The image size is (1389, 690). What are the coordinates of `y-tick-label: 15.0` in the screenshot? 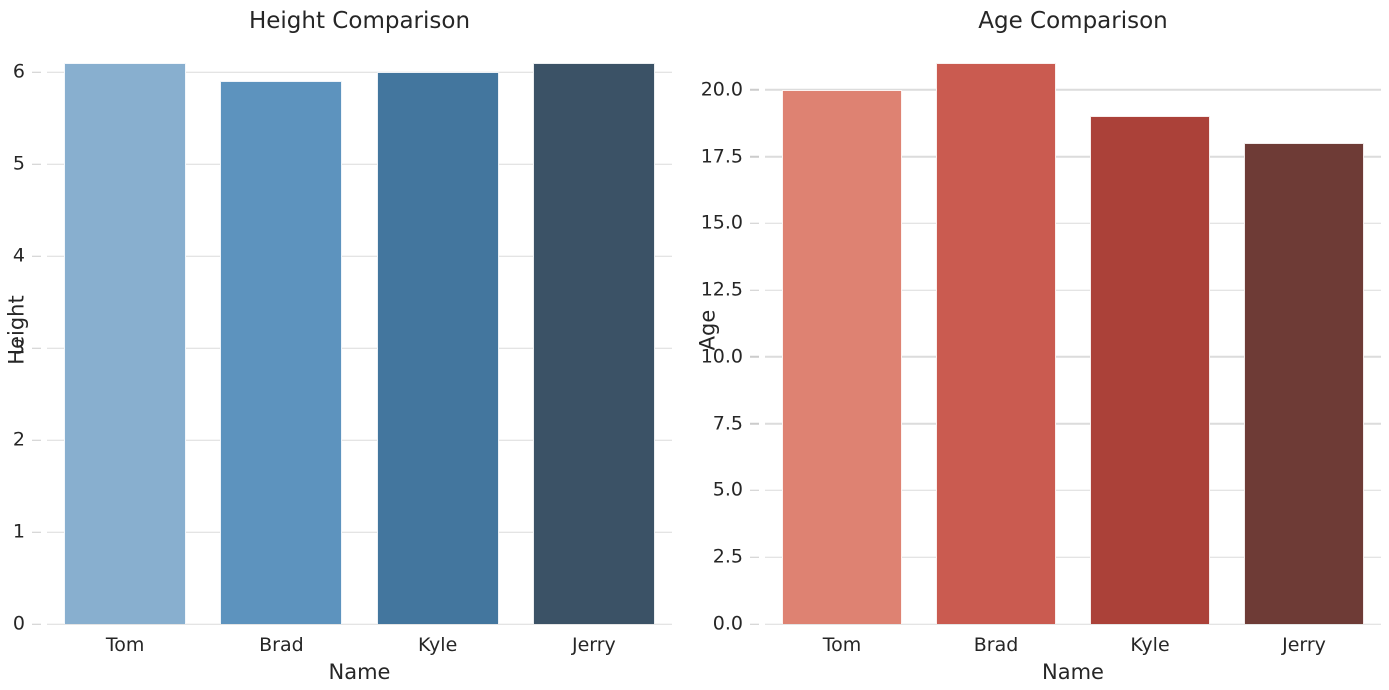 It's located at (721, 222).